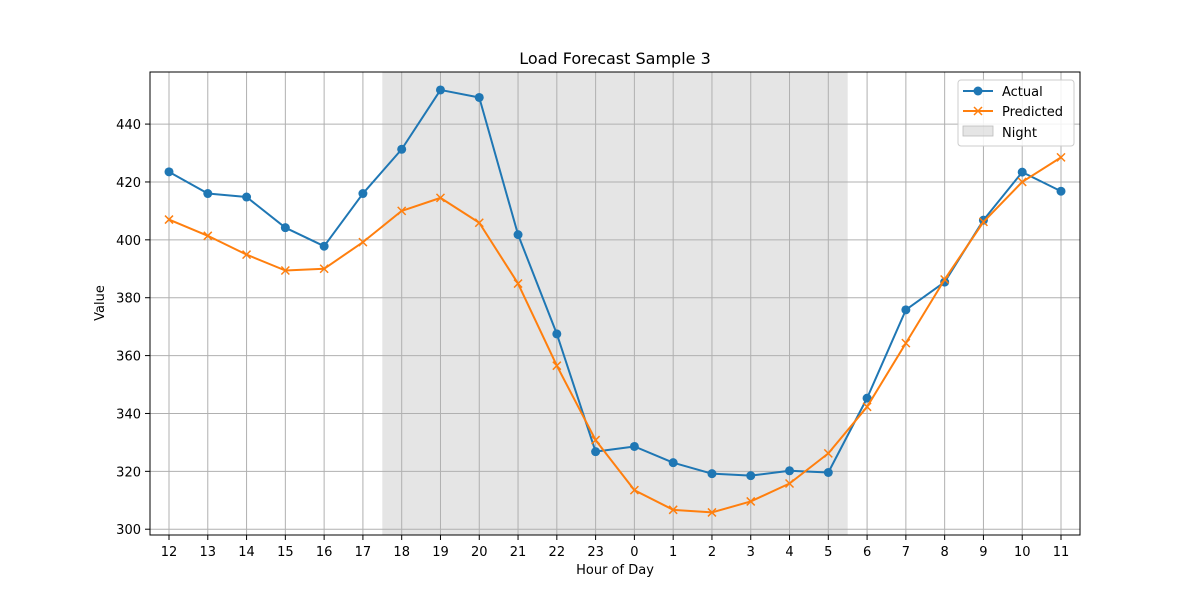 The image size is (1200, 600). Describe the element at coordinates (133, 328) in the screenshot. I see `y-axis-ticks: 300 320 340 360 380 400 420 440` at that location.